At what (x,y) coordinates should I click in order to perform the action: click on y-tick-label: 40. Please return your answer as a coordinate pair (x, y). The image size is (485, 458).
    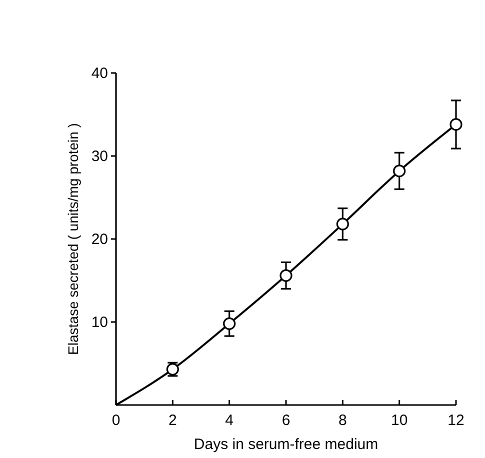
    Looking at the image, I should click on (99, 73).